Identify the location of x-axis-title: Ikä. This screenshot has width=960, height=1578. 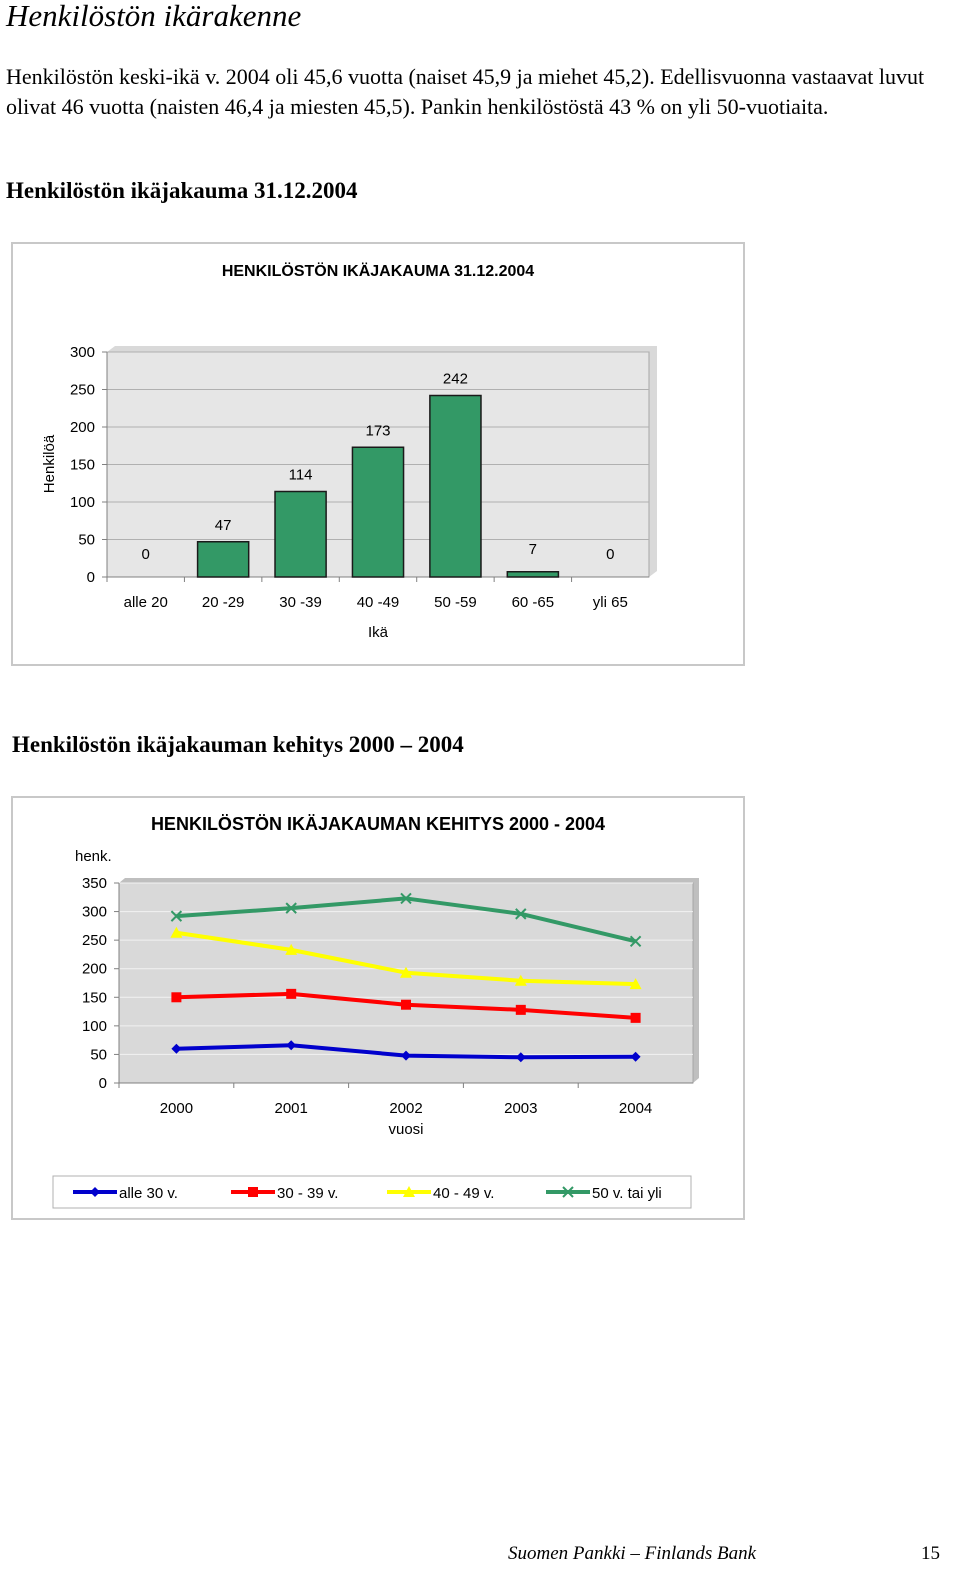
(378, 632).